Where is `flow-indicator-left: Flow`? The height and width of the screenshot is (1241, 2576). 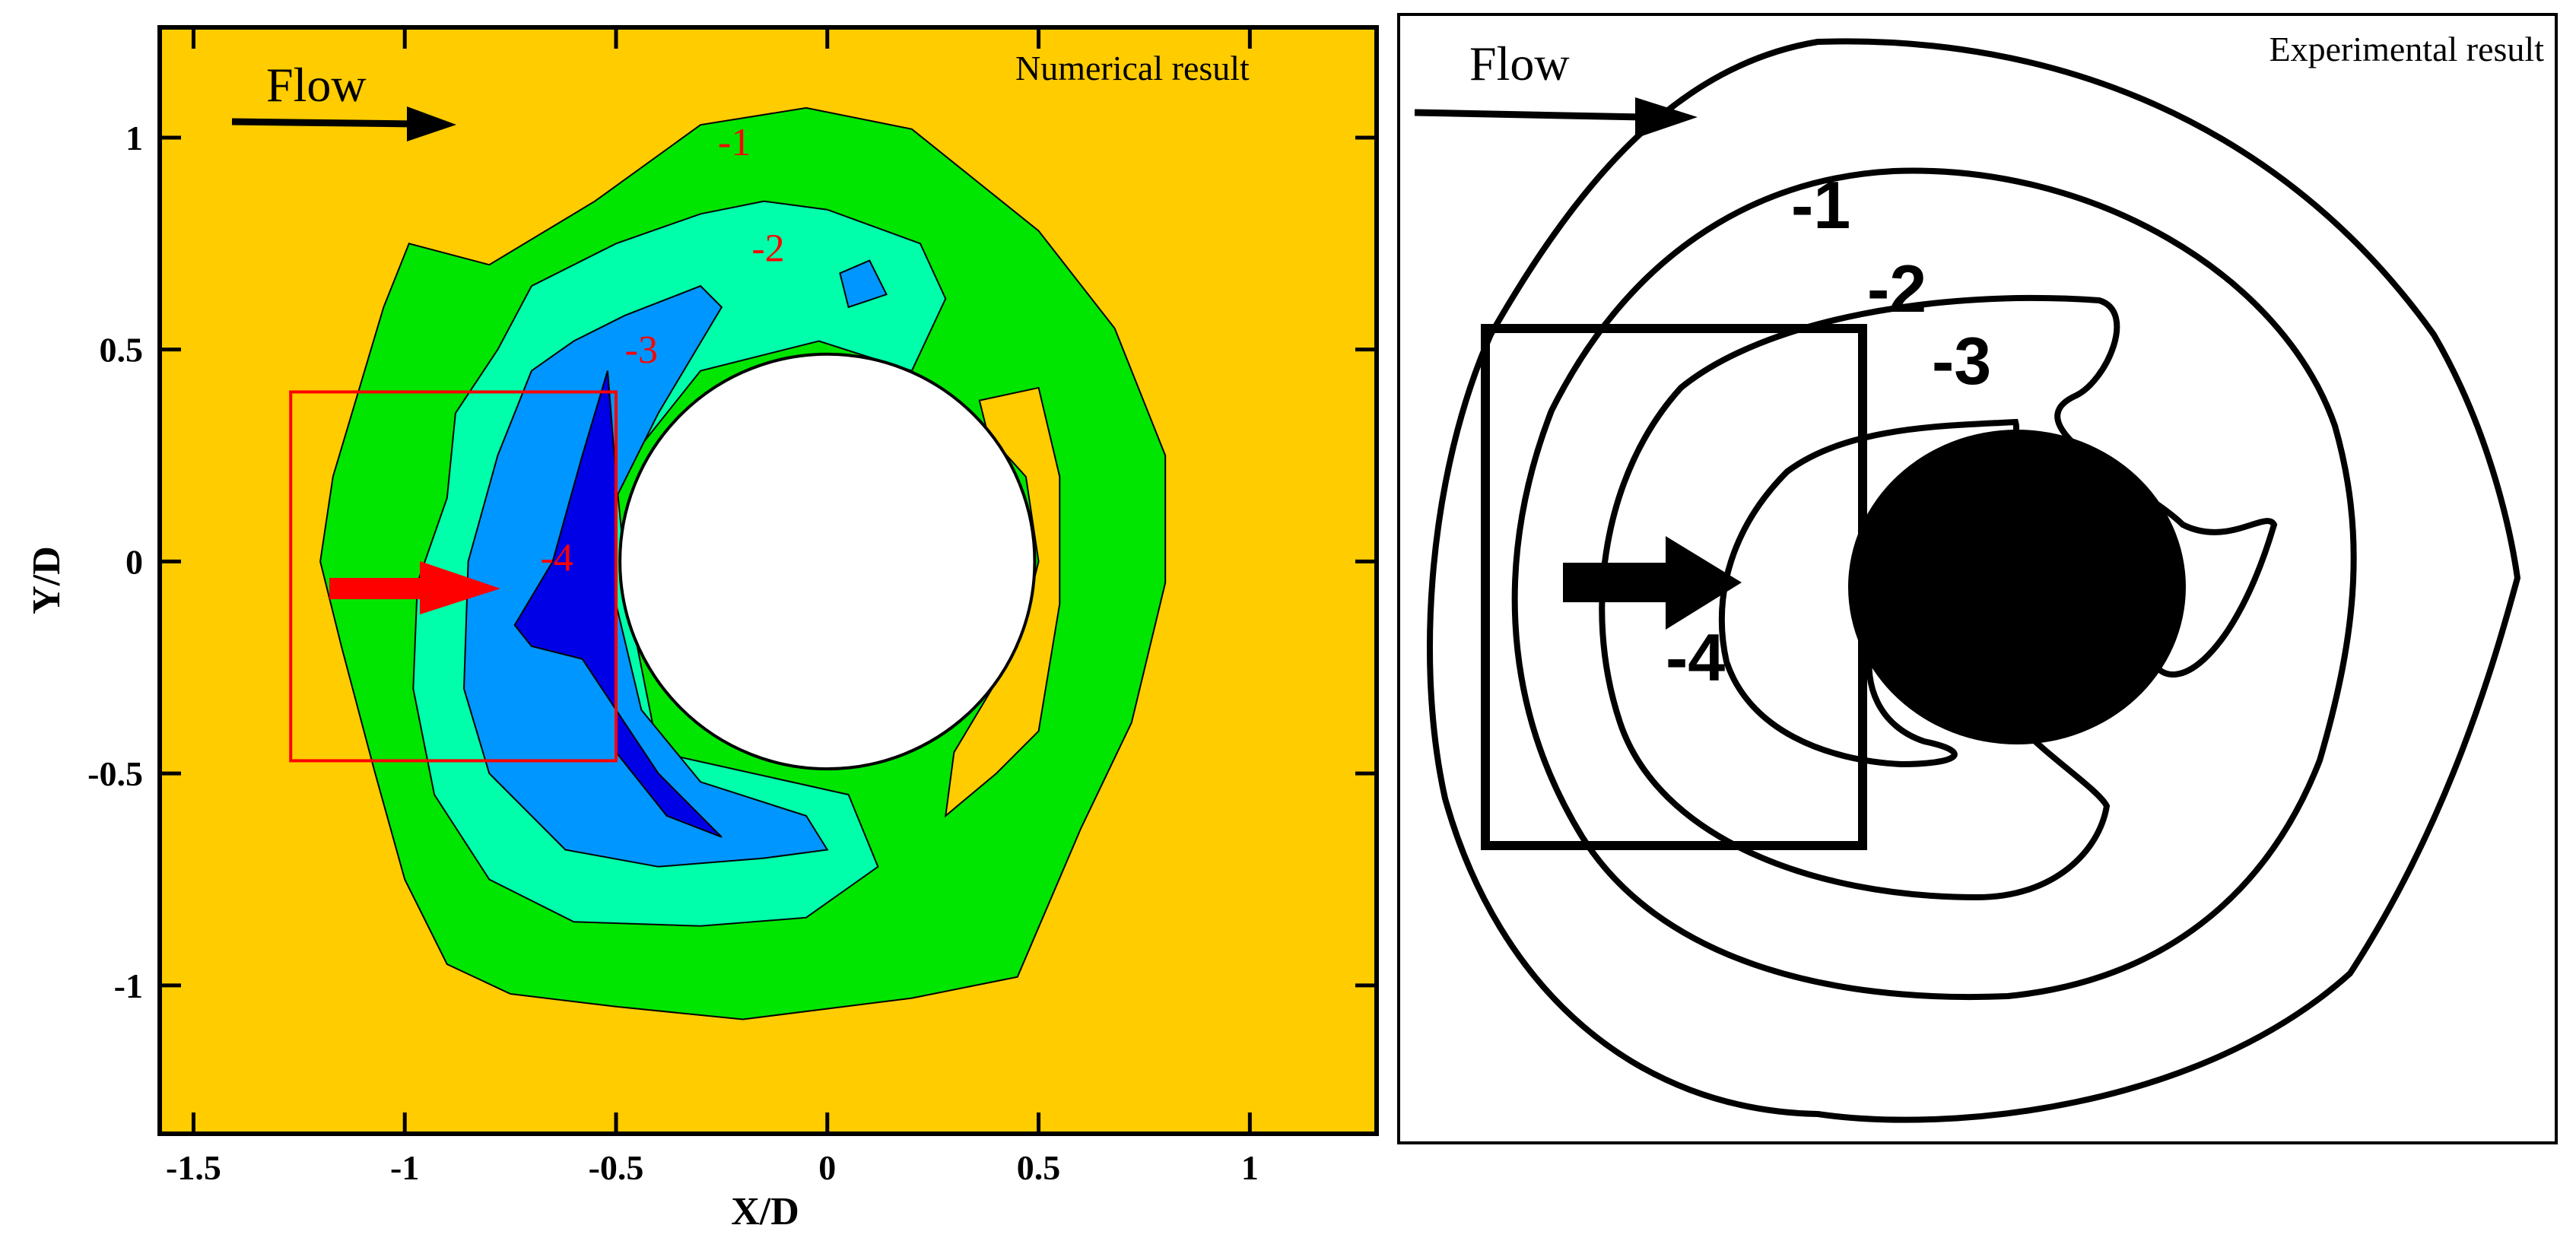 flow-indicator-left: Flow is located at coordinates (343, 99).